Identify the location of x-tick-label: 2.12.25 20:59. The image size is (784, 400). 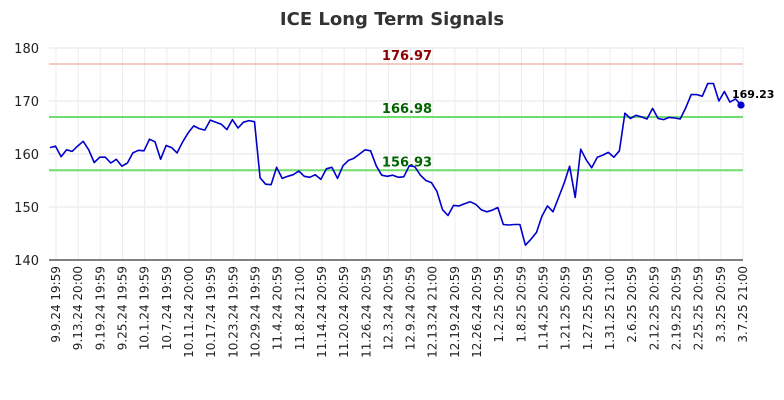
(654, 308).